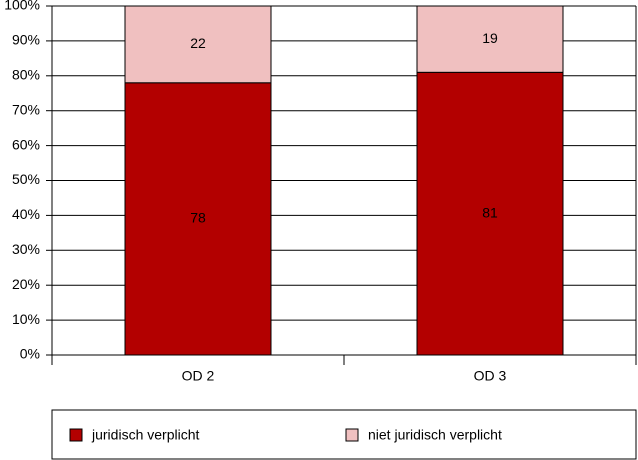 The image size is (638, 460). Describe the element at coordinates (30, 354) in the screenshot. I see `y-tick-label: 0%` at that location.